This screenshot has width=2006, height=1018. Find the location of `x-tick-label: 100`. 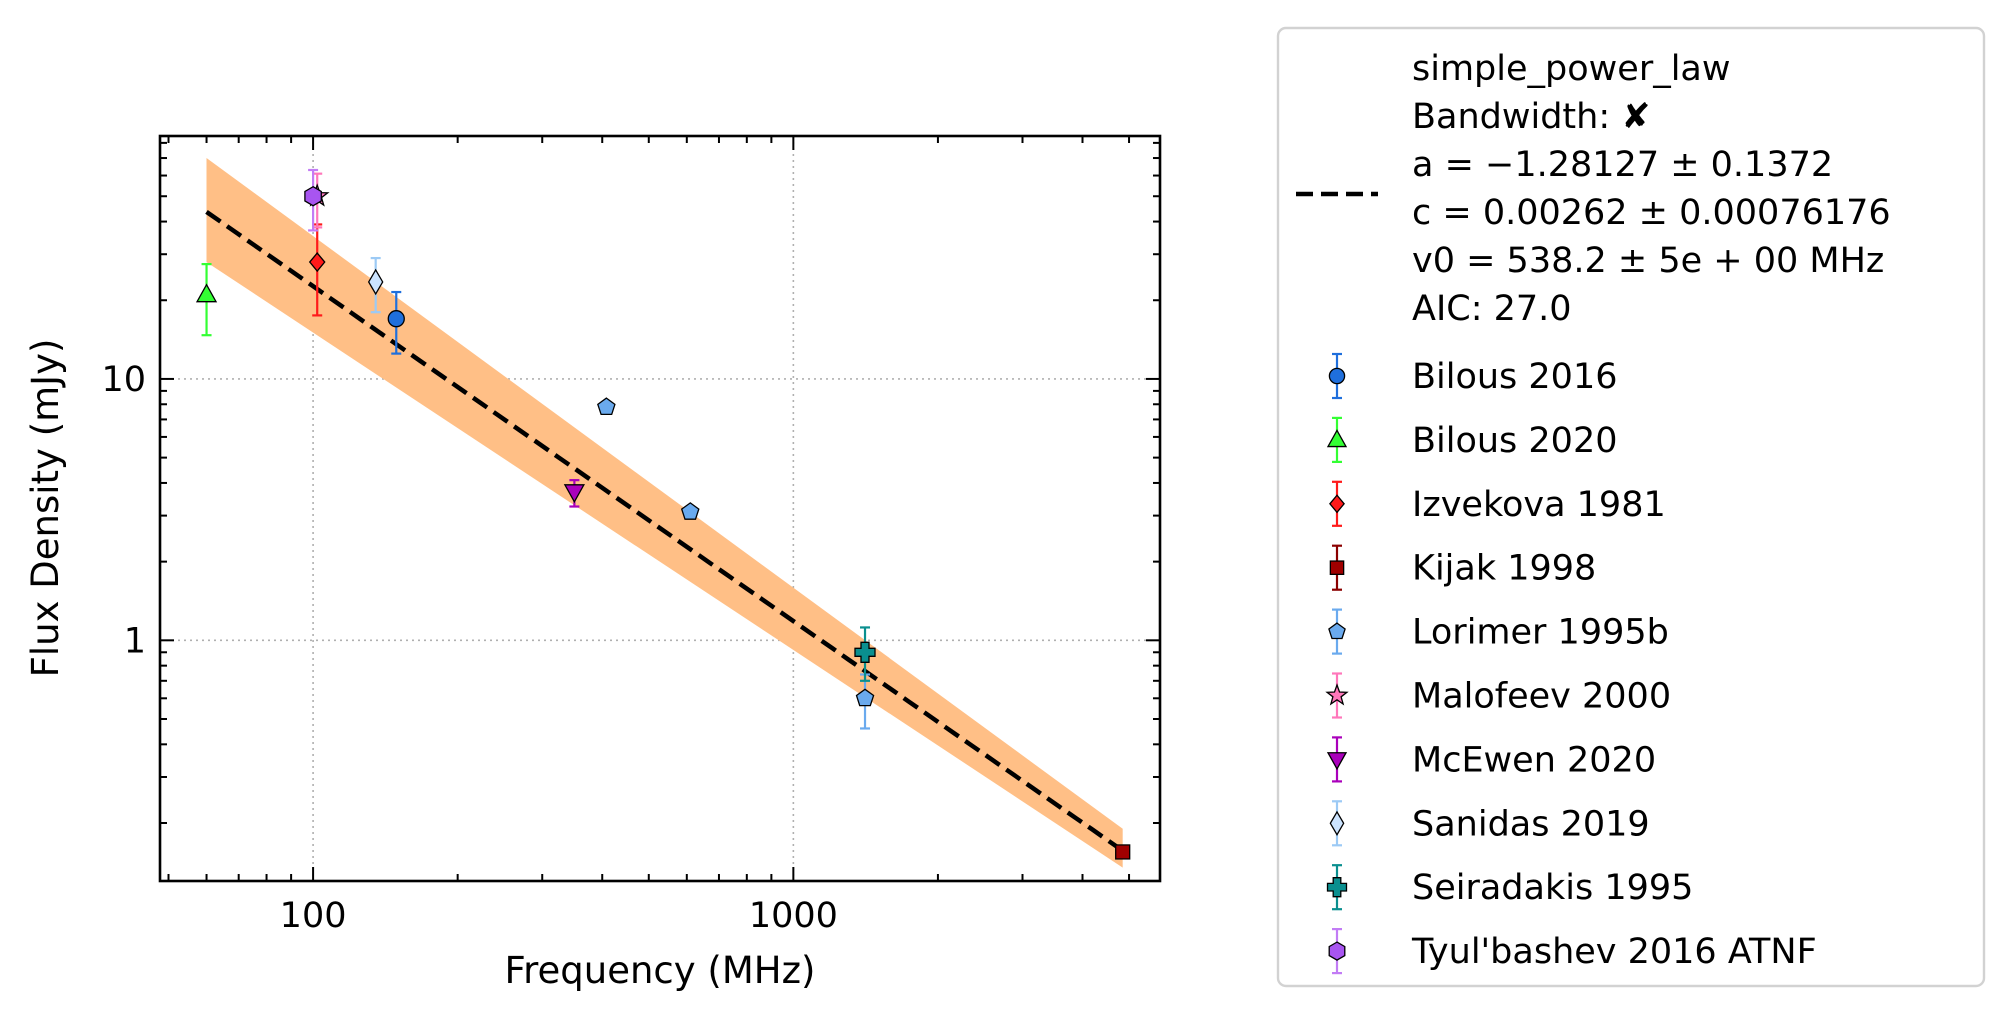

x-tick-label: 100 is located at coordinates (313, 916).